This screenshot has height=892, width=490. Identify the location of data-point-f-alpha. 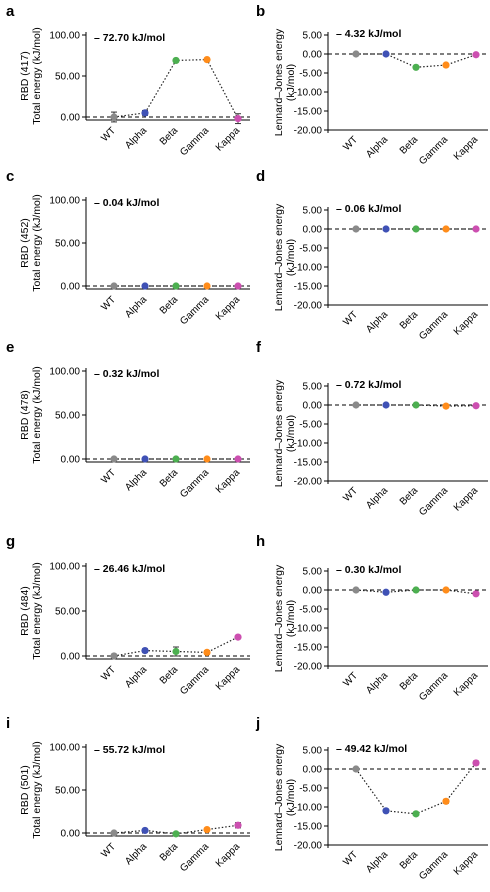
(386, 405).